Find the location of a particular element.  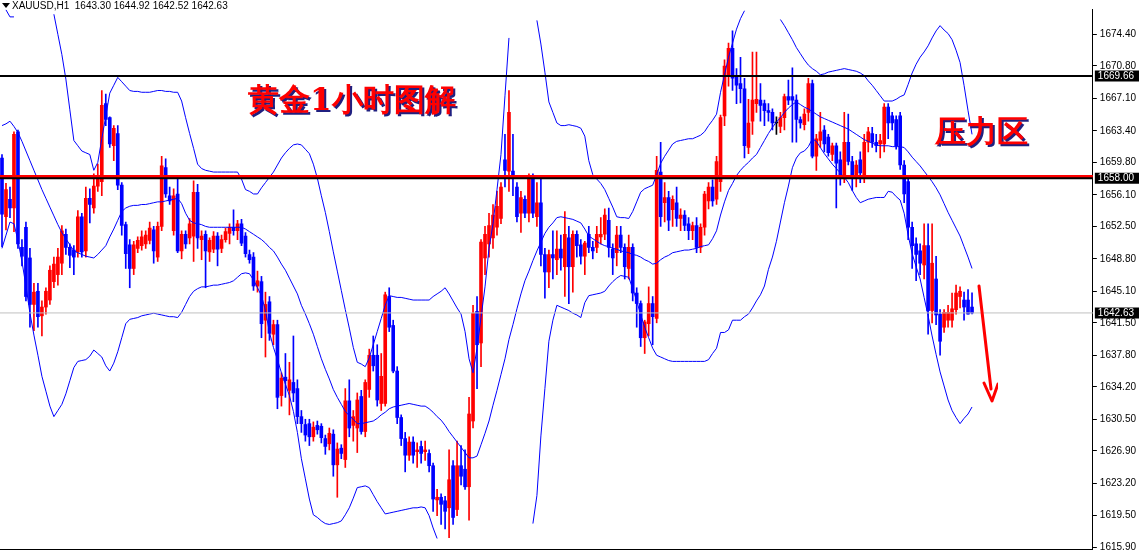

y-tick-label: 1652.50 is located at coordinates (1118, 226).